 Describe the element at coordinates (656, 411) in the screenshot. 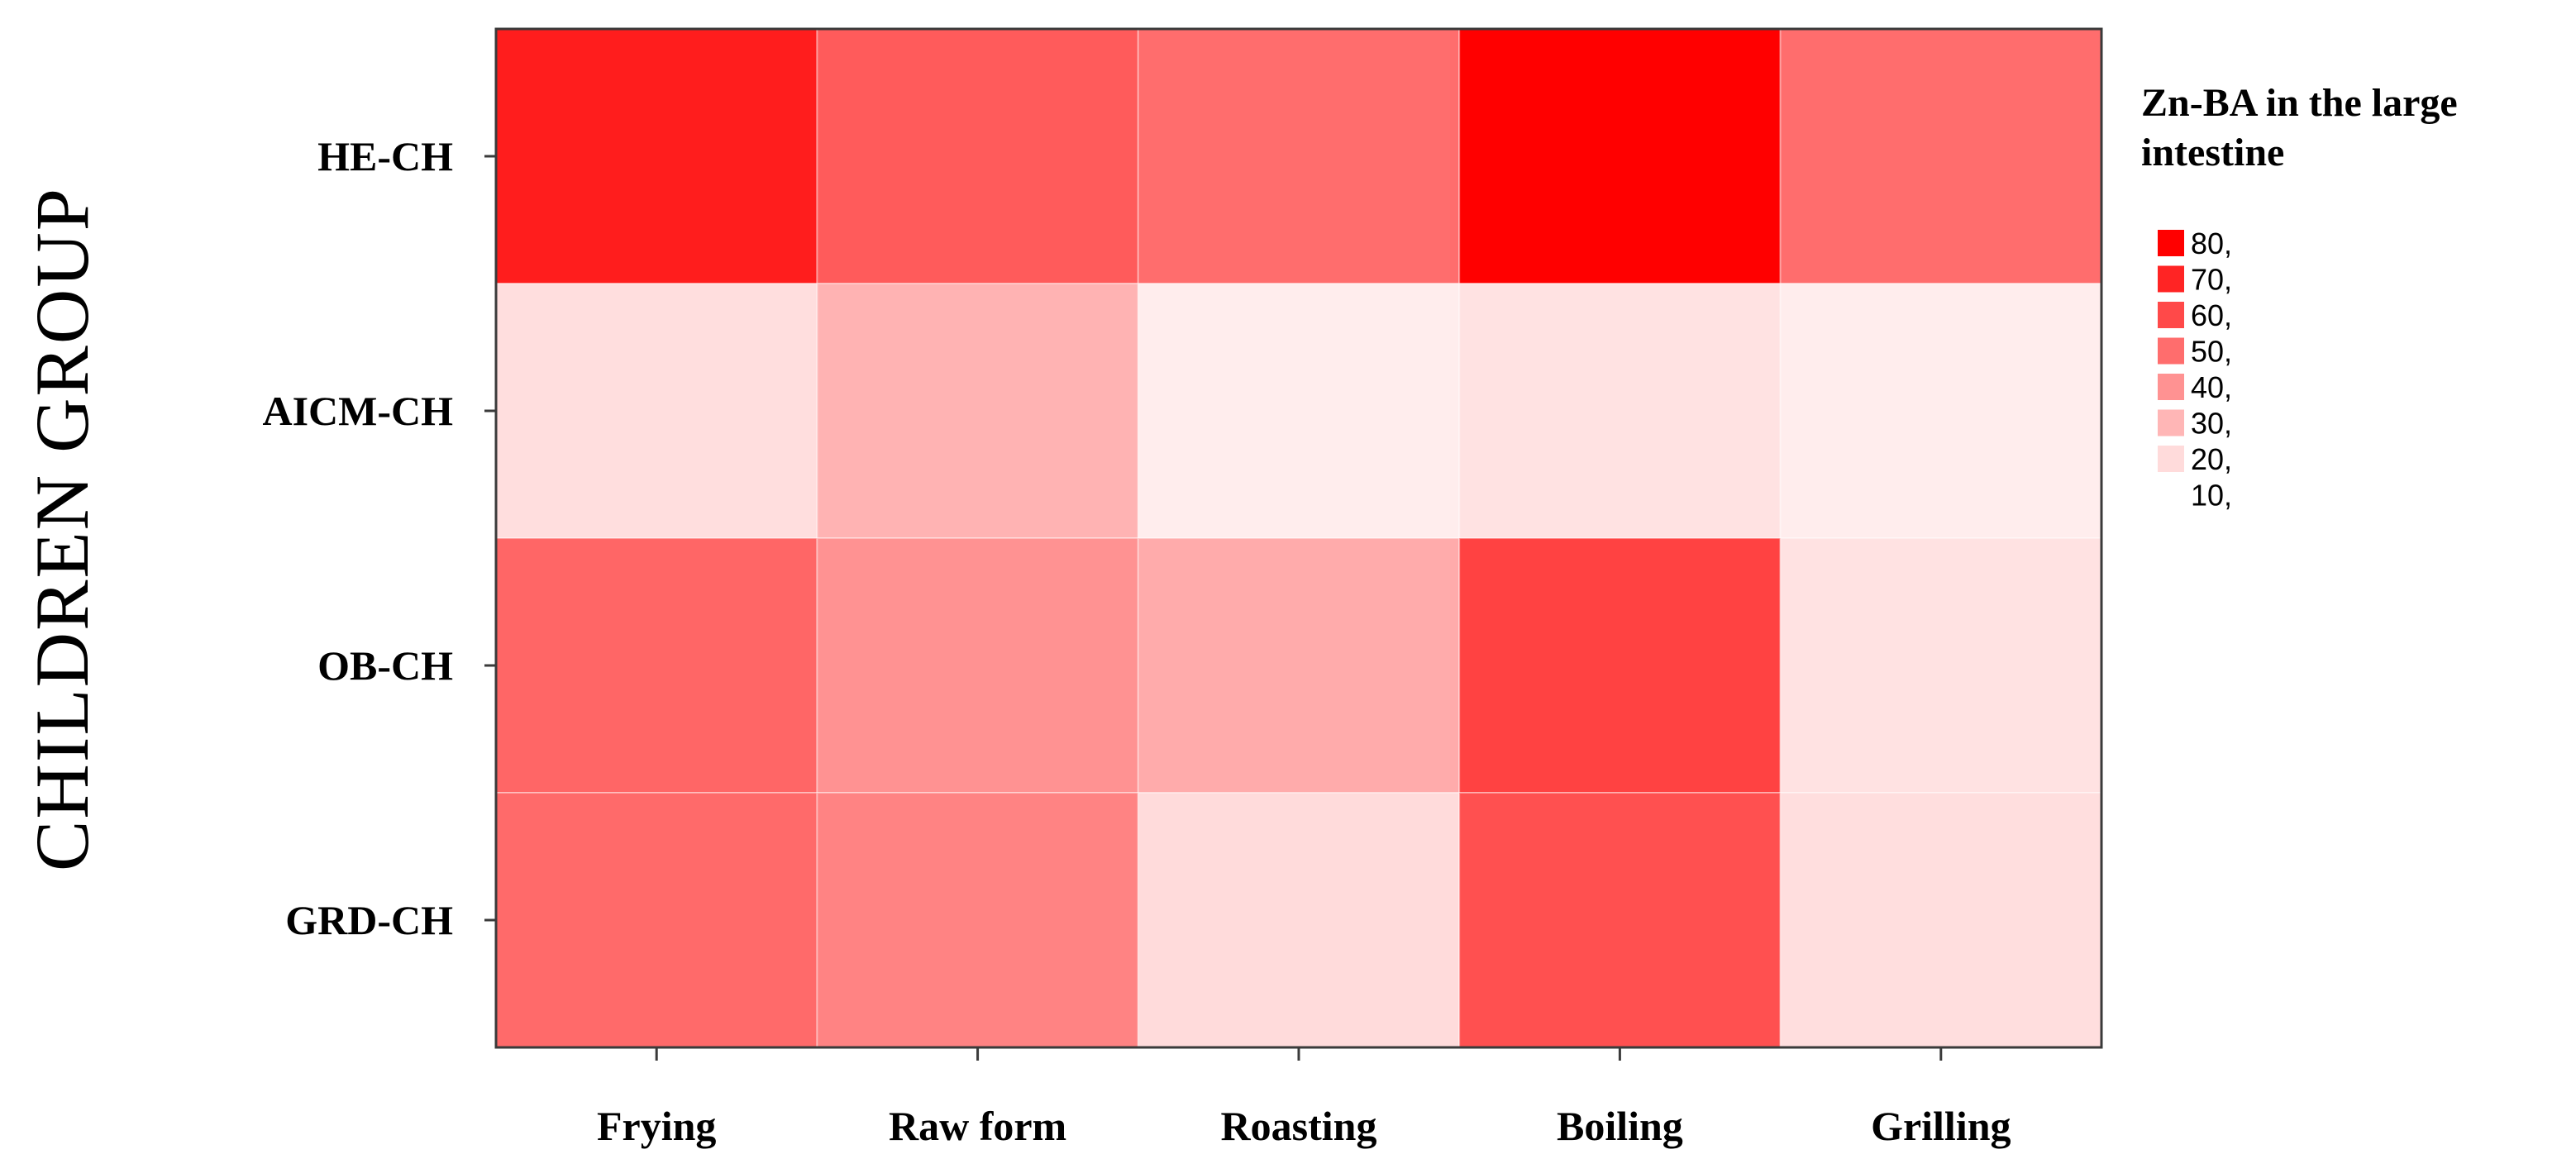

I see `heatmap-cell-AICM-CH-Frying` at that location.